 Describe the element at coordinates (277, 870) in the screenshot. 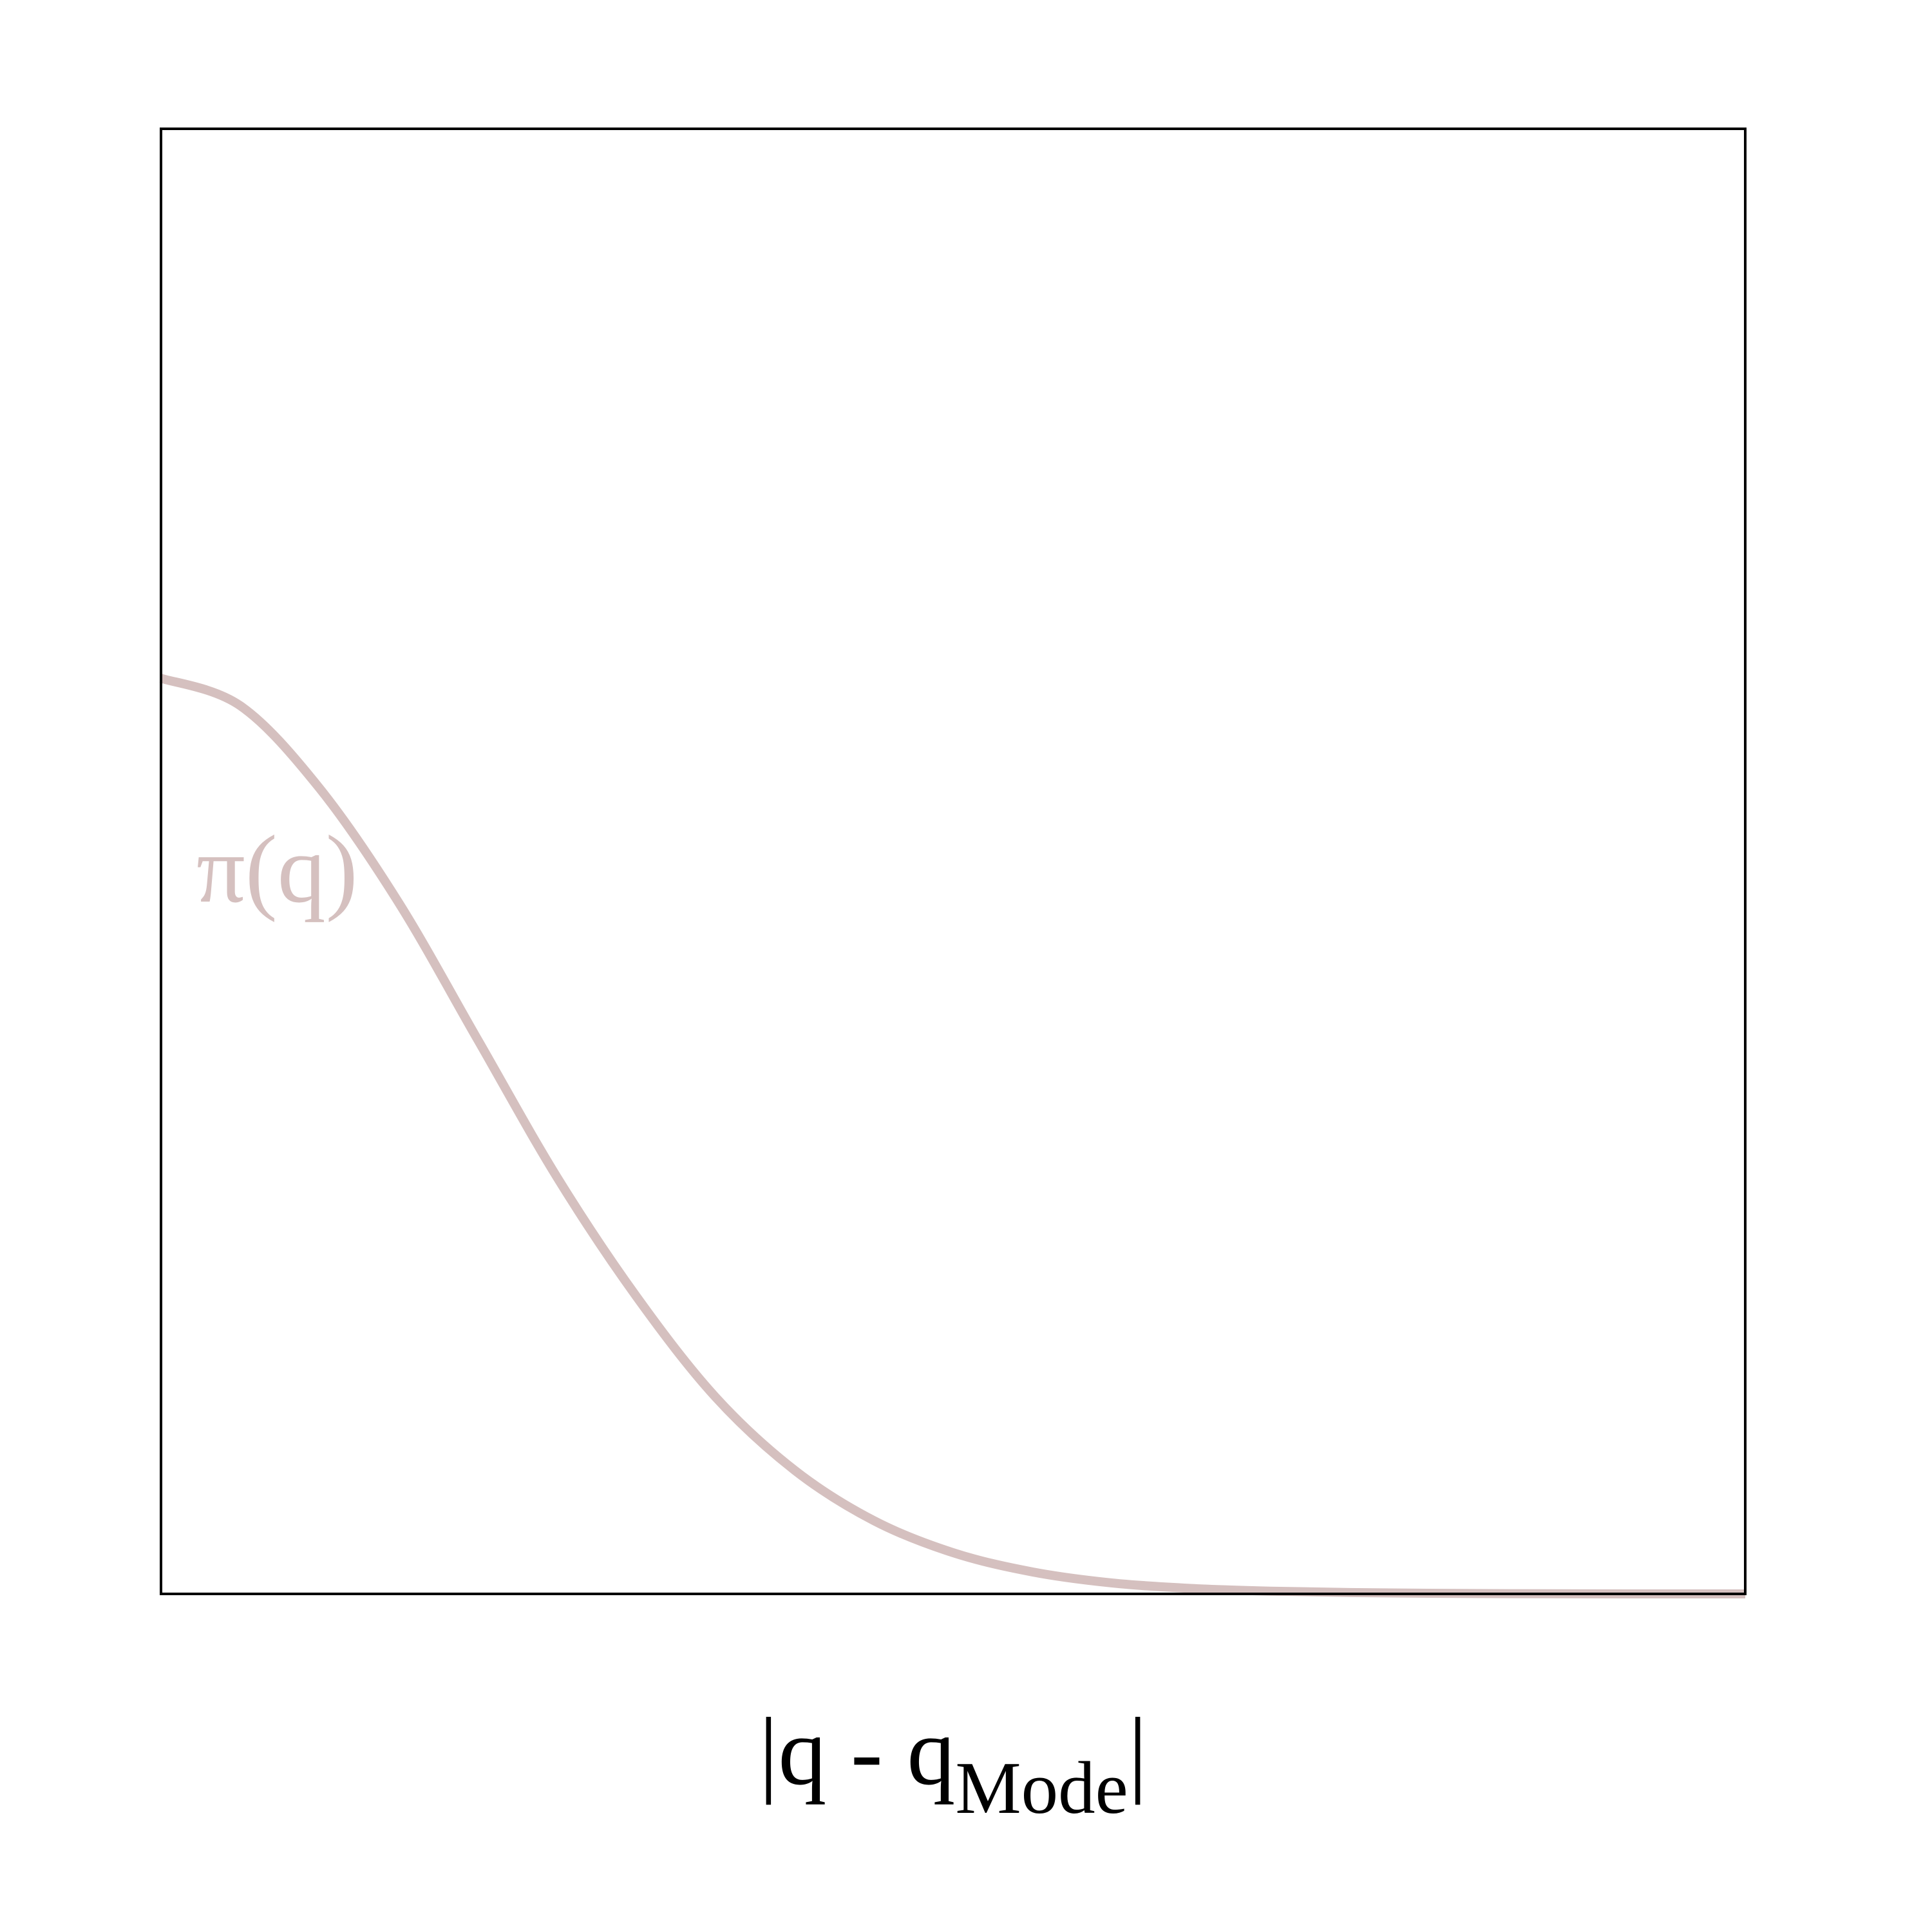

I see `series-label: π(q)` at that location.